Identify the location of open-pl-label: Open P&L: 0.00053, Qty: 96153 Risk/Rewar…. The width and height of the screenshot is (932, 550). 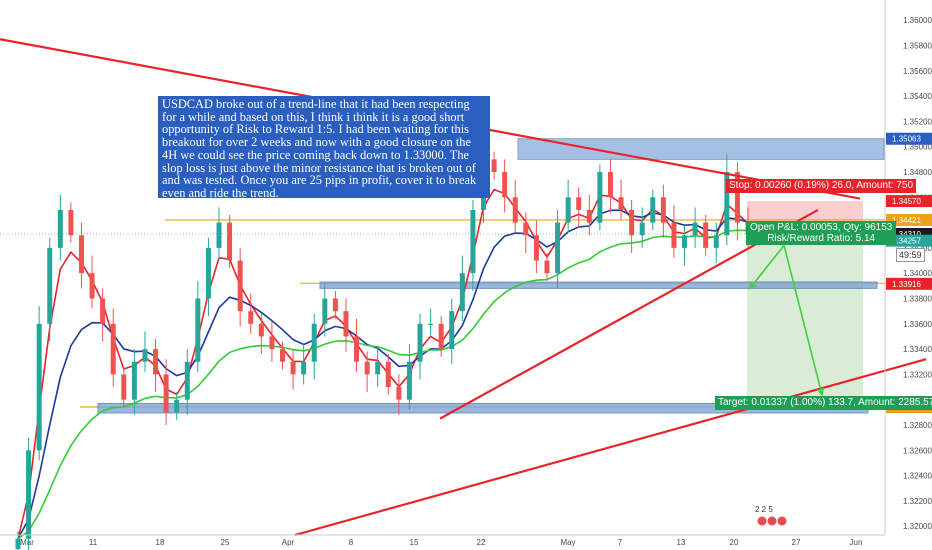
(821, 233).